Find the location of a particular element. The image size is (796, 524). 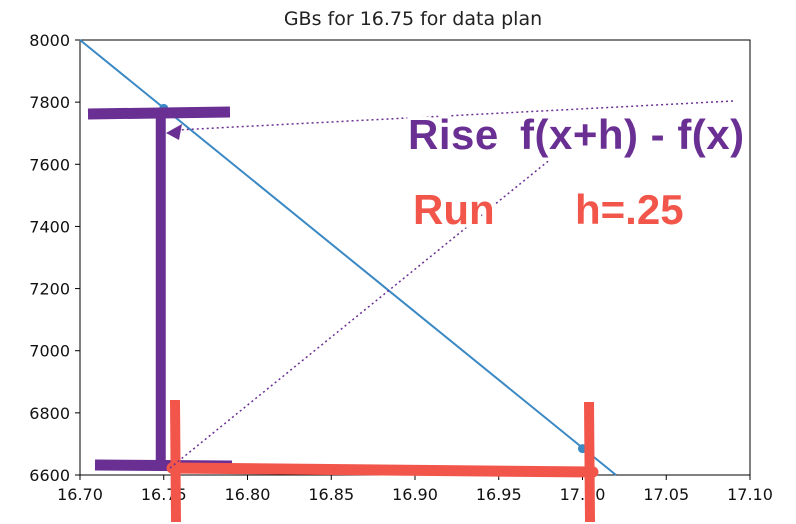

y-tick-label: 8000 is located at coordinates (49, 40).